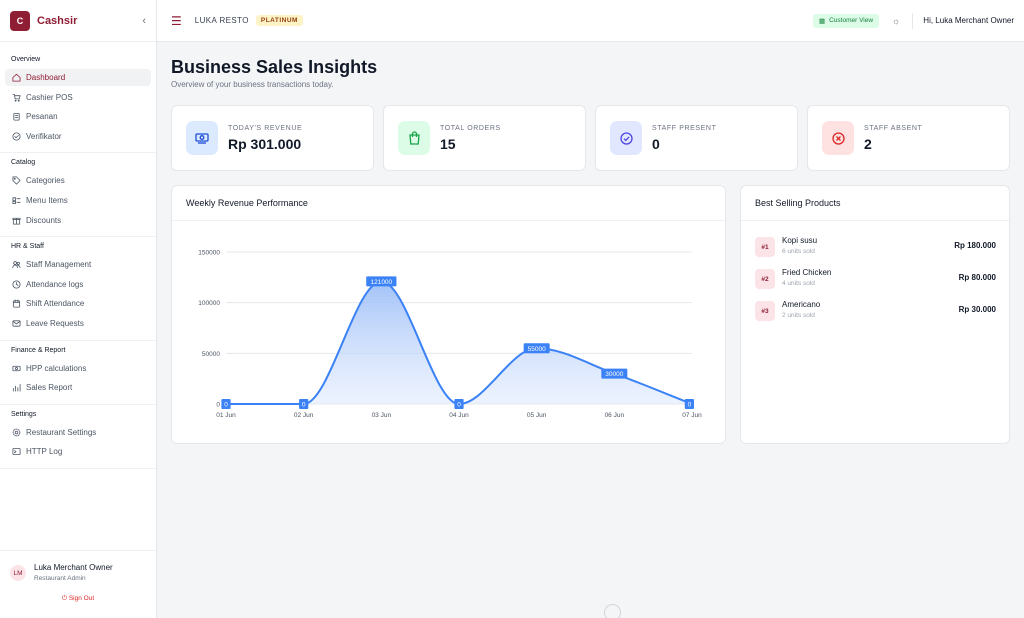 This screenshot has width=1024, height=618. Describe the element at coordinates (765, 279) in the screenshot. I see `rank-badge: #2` at that location.